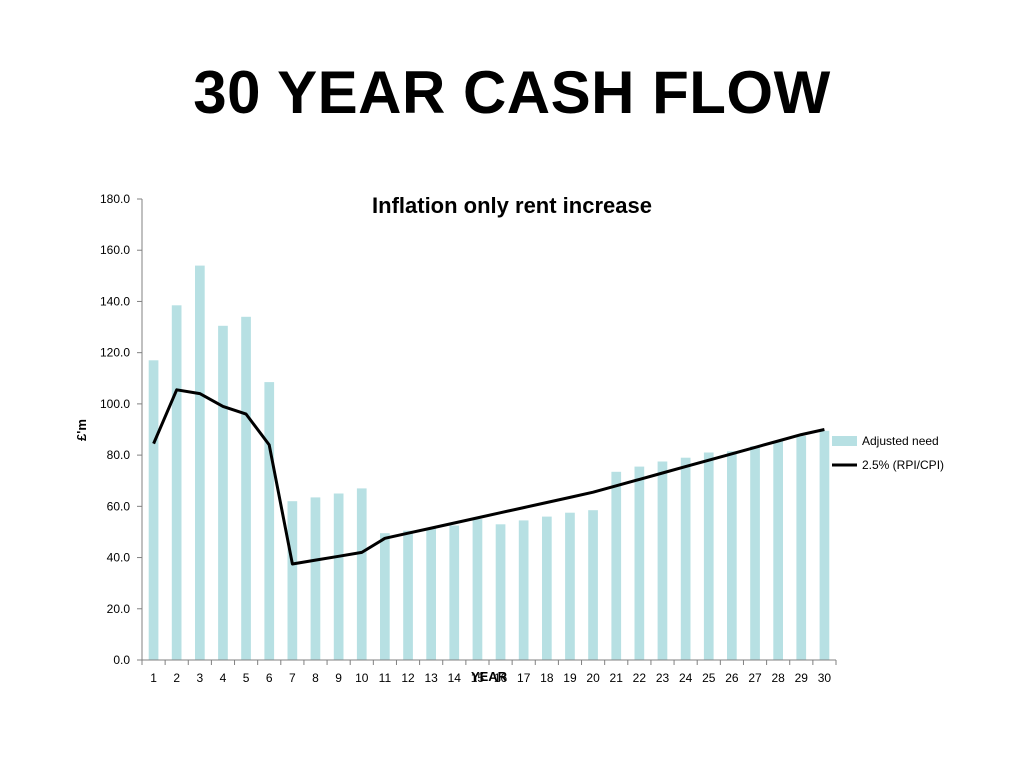  Describe the element at coordinates (408, 678) in the screenshot. I see `x-tick-label: 12` at that location.